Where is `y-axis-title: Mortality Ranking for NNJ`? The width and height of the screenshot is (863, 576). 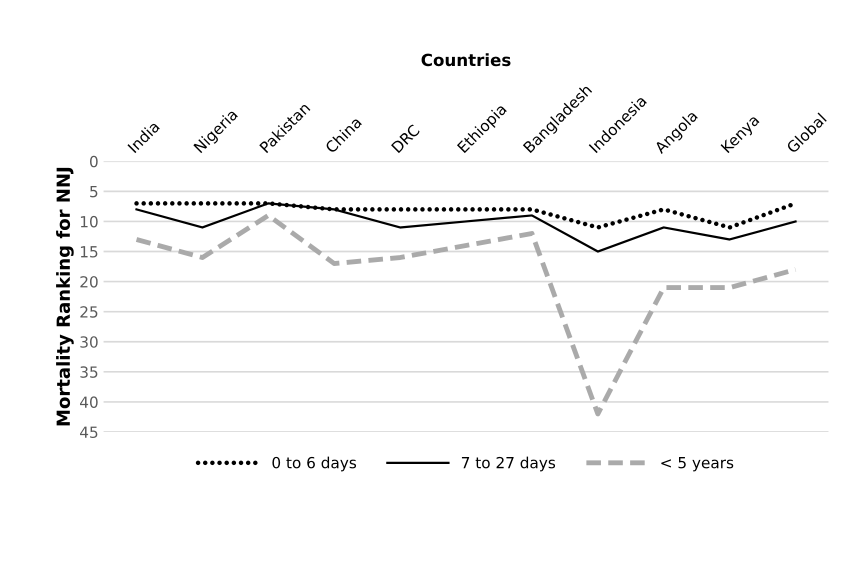
y-axis-title: Mortality Ranking for NNJ is located at coordinates (65, 297).